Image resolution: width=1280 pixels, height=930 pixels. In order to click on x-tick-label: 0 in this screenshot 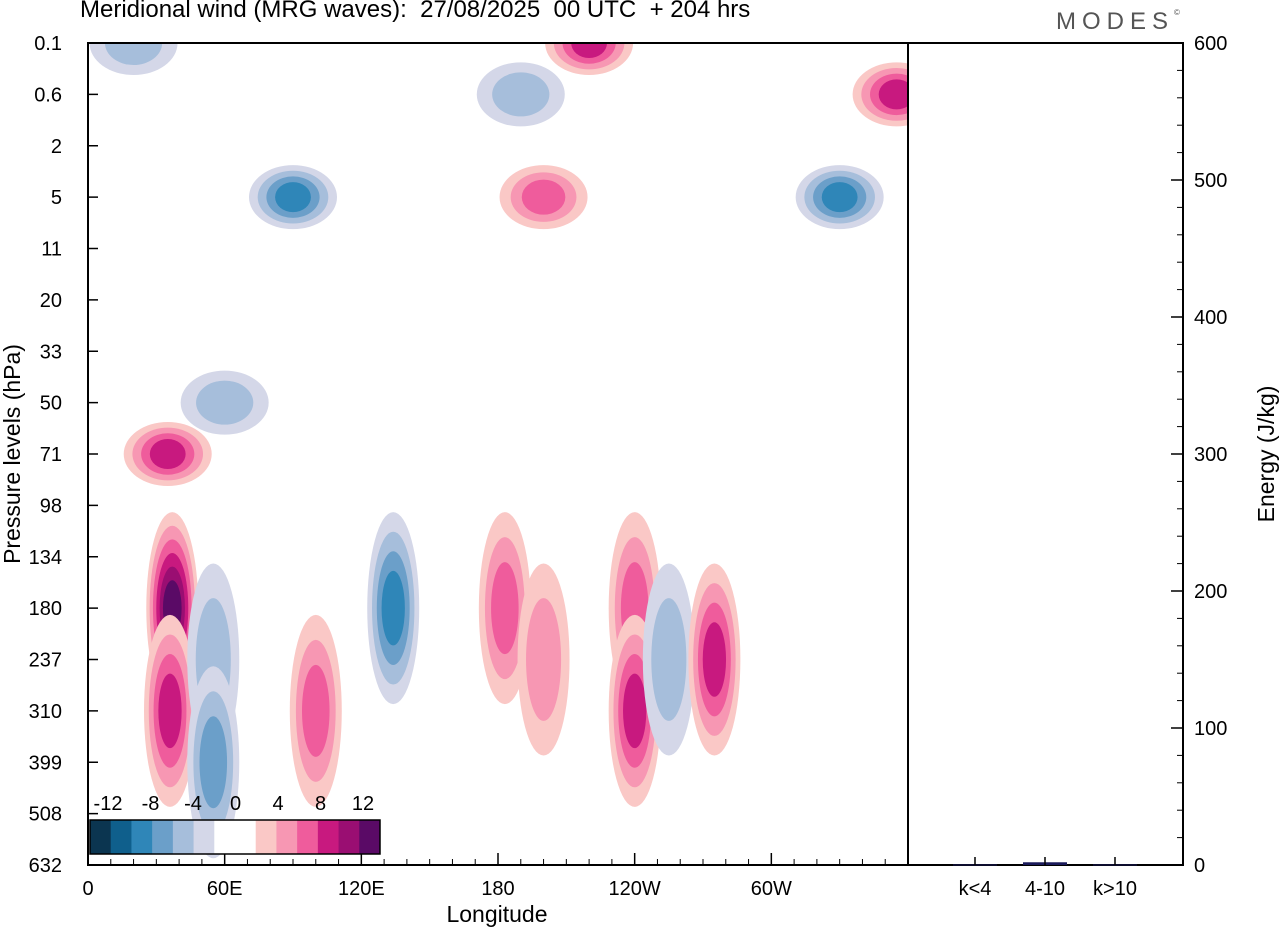, I will do `click(87, 889)`.